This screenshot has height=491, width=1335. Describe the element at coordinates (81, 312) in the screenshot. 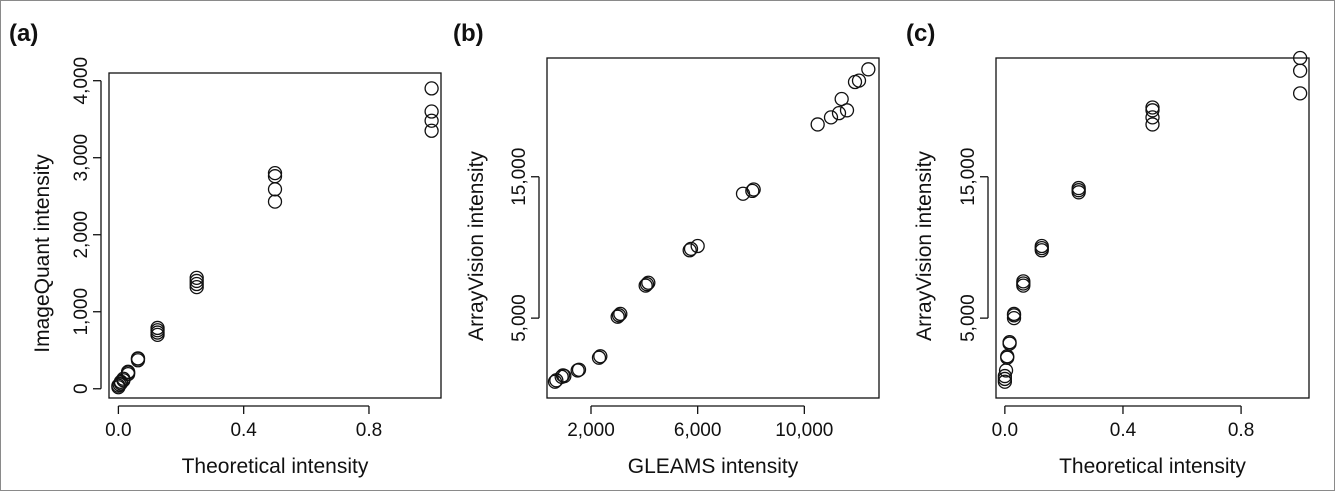

I see `panel-a-y-tick-label: 1,000` at that location.